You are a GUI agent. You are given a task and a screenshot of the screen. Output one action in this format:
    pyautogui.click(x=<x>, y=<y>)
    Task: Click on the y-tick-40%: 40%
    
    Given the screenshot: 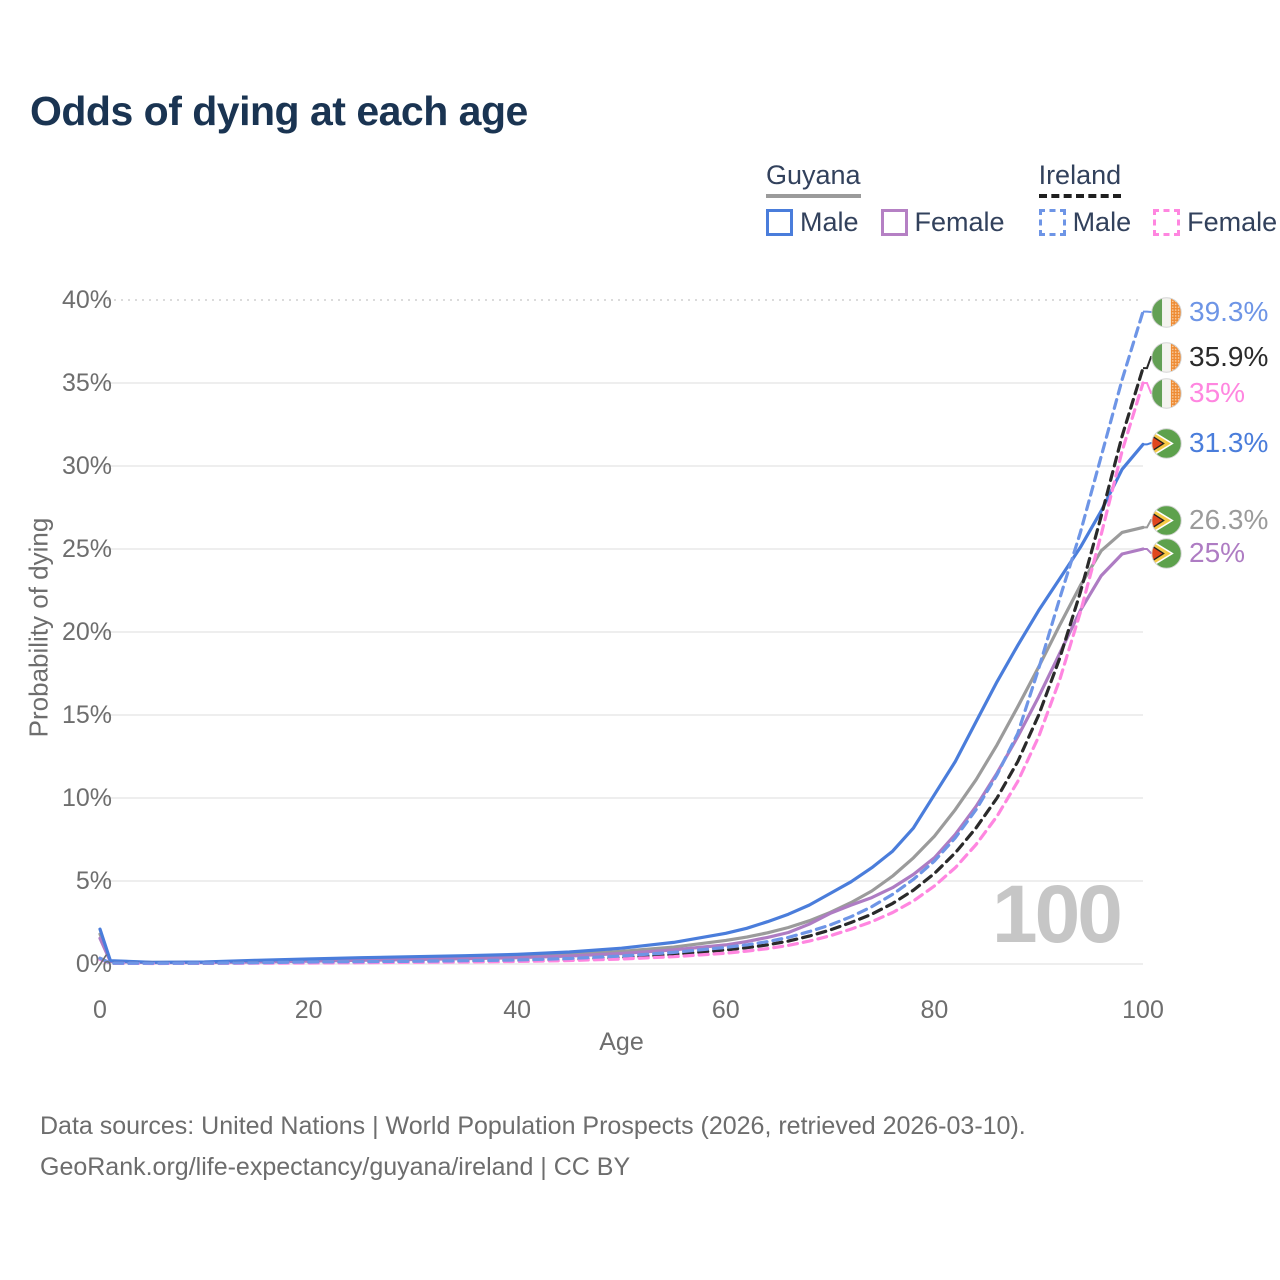 What is the action you would take?
    pyautogui.click(x=86, y=300)
    